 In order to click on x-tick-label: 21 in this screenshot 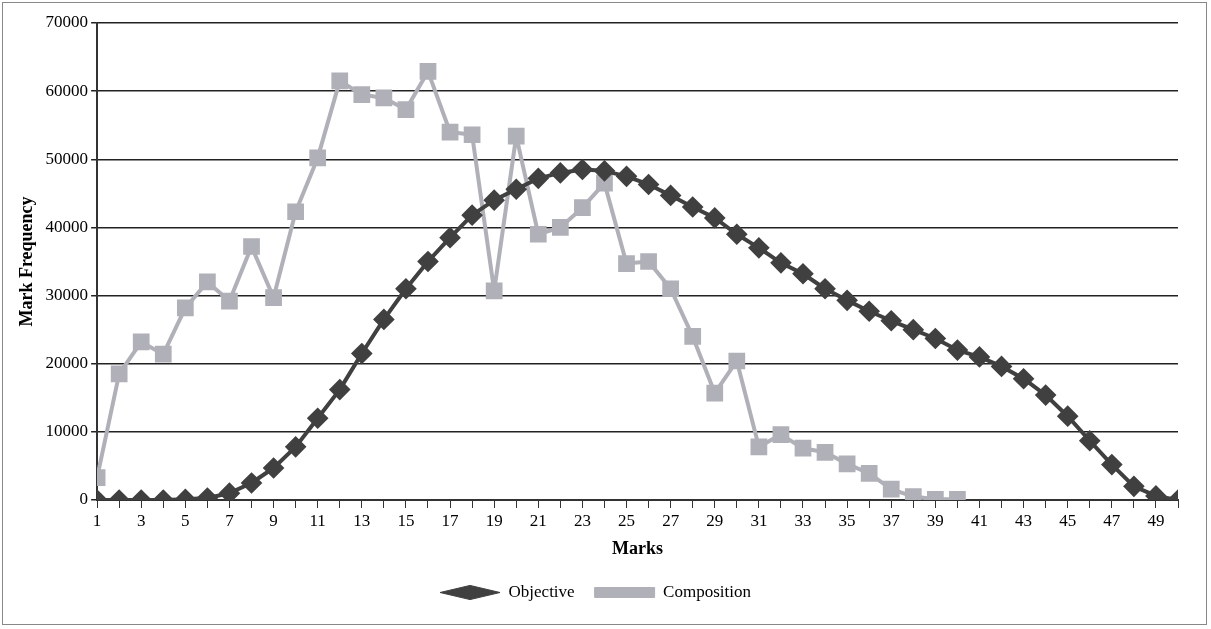, I will do `click(538, 520)`.